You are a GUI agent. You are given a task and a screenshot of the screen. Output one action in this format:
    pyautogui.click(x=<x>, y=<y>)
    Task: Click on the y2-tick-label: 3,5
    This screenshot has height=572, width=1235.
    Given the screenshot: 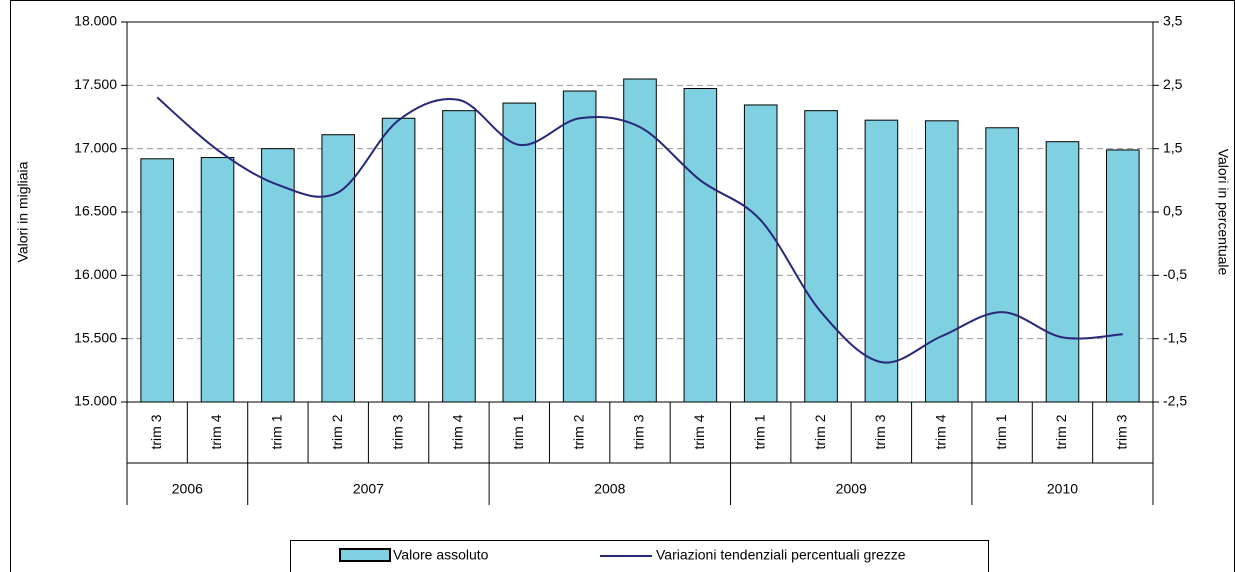 What is the action you would take?
    pyautogui.click(x=1173, y=21)
    